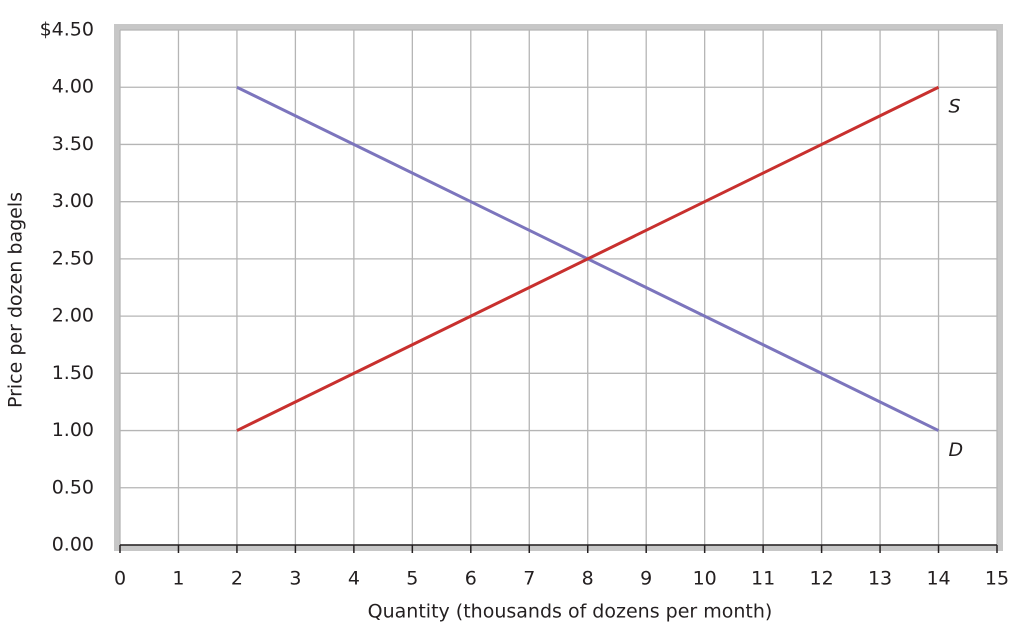  What do you see at coordinates (178, 579) in the screenshot?
I see `x-tick-label: 1` at bounding box center [178, 579].